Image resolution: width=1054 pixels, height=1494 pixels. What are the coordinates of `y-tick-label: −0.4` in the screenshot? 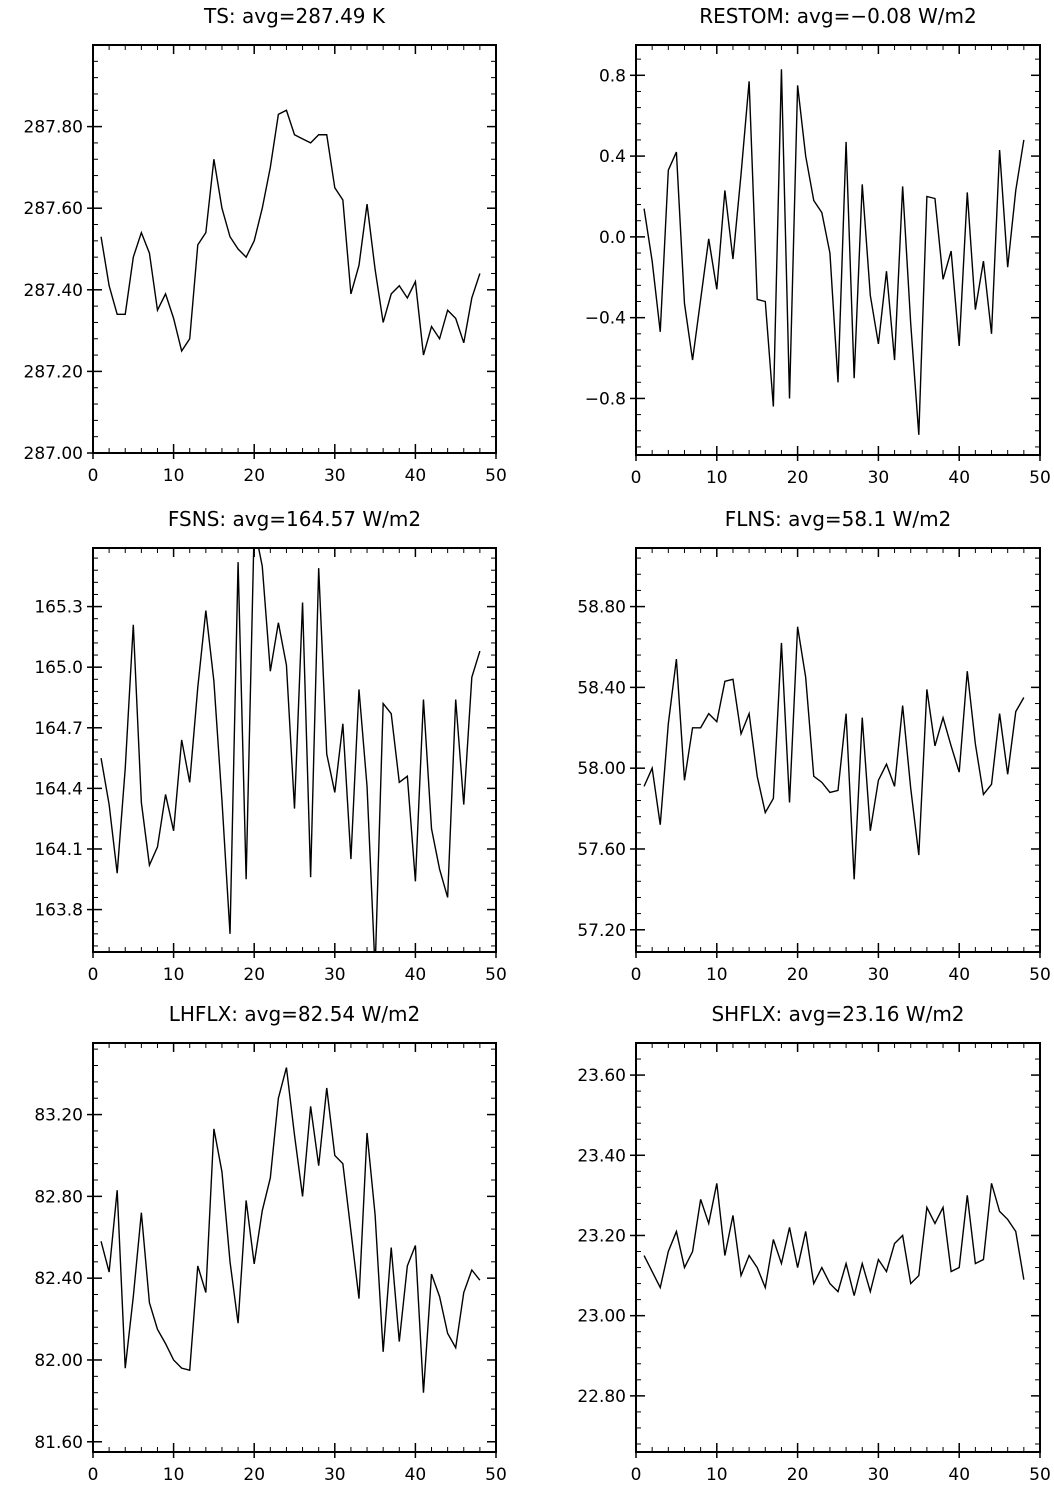 It's located at (605, 319).